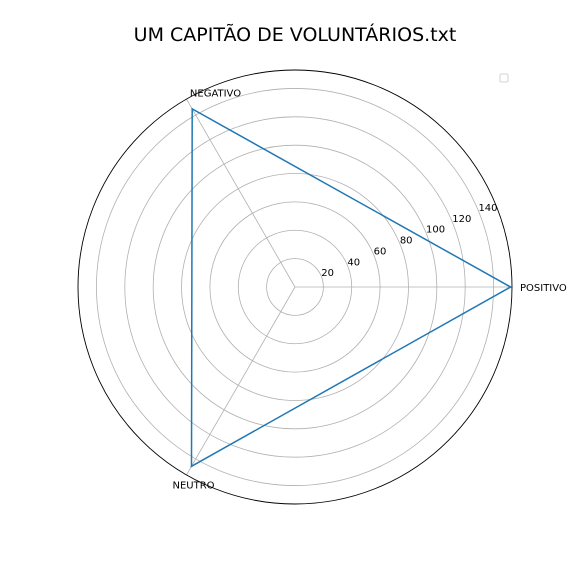  What do you see at coordinates (487, 208) in the screenshot?
I see `radial-tick-label: 140` at bounding box center [487, 208].